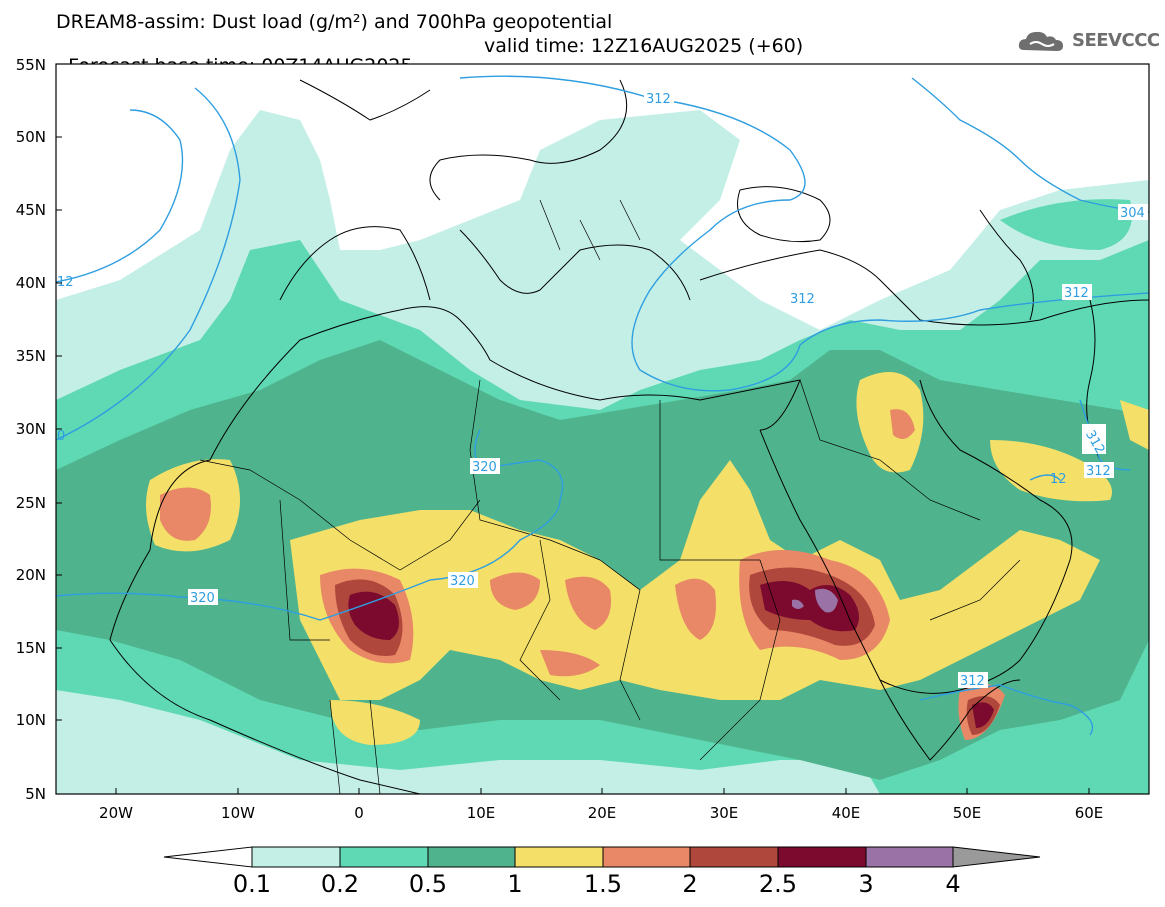 The width and height of the screenshot is (1165, 907). Describe the element at coordinates (724, 813) in the screenshot. I see `lon-label: 30E` at that location.